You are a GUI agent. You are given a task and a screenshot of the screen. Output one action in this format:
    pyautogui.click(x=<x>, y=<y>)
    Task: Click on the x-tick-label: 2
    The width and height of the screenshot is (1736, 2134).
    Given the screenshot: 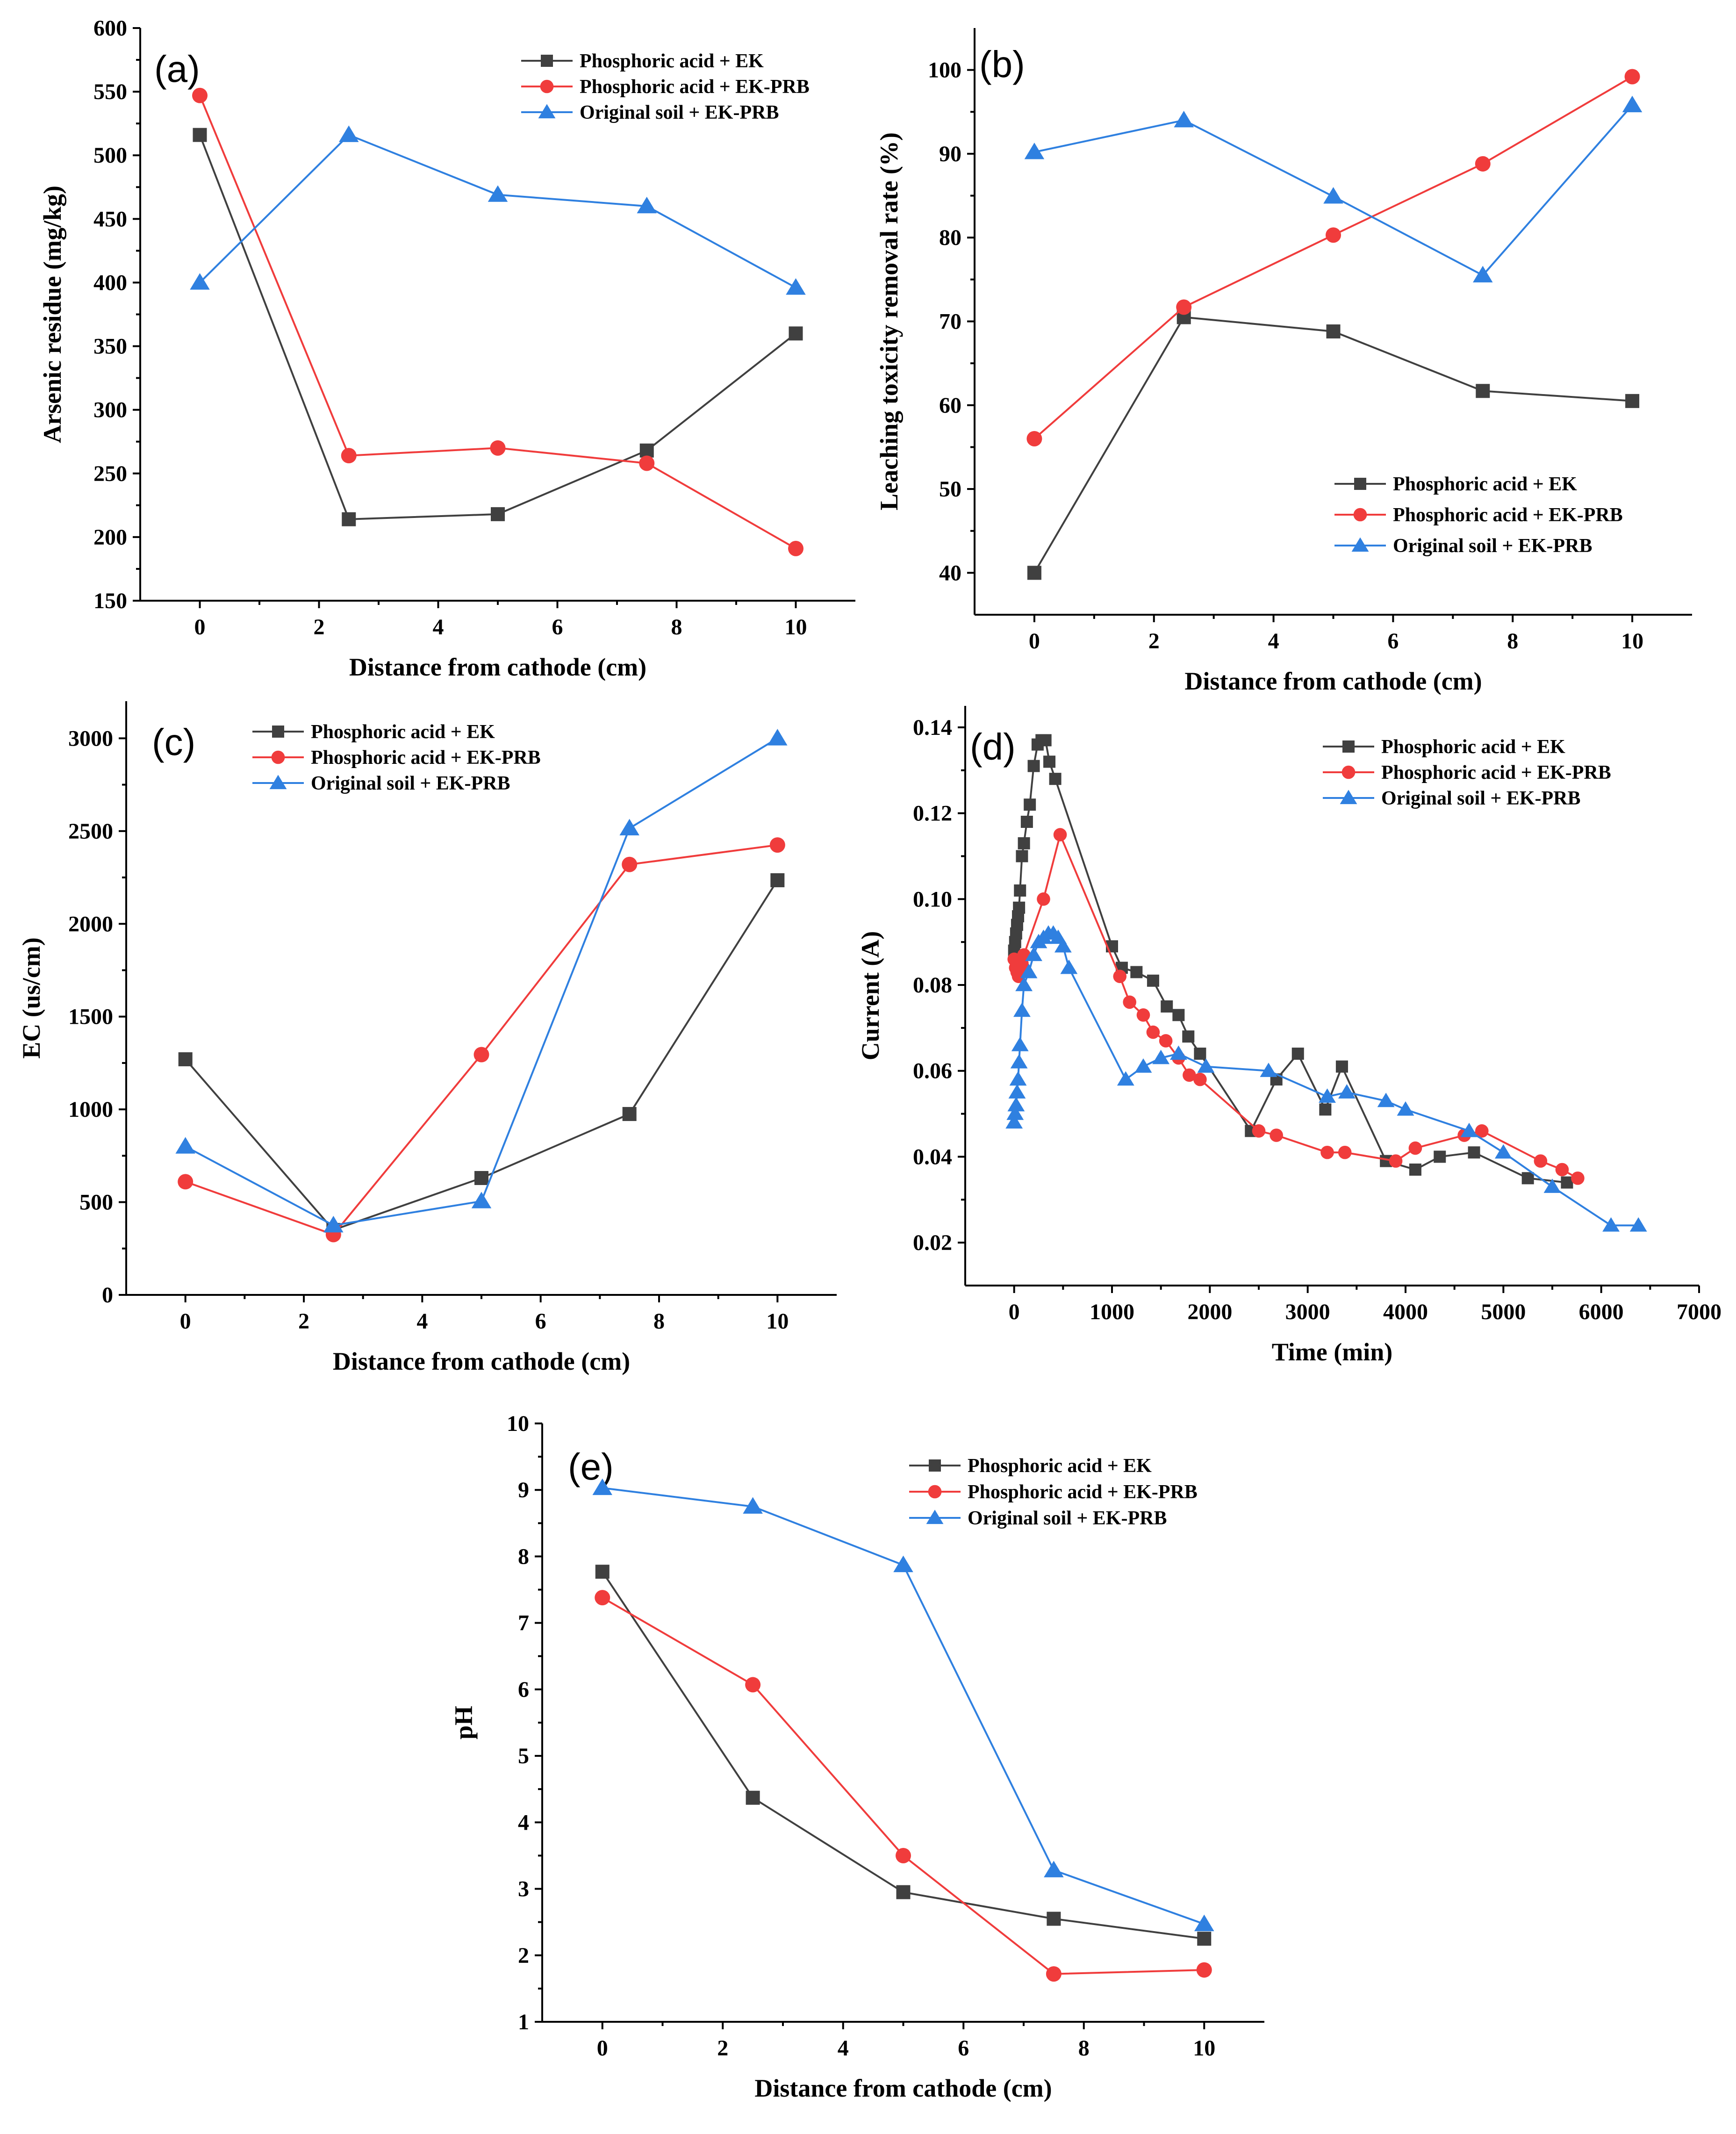 What is the action you would take?
    pyautogui.click(x=319, y=627)
    